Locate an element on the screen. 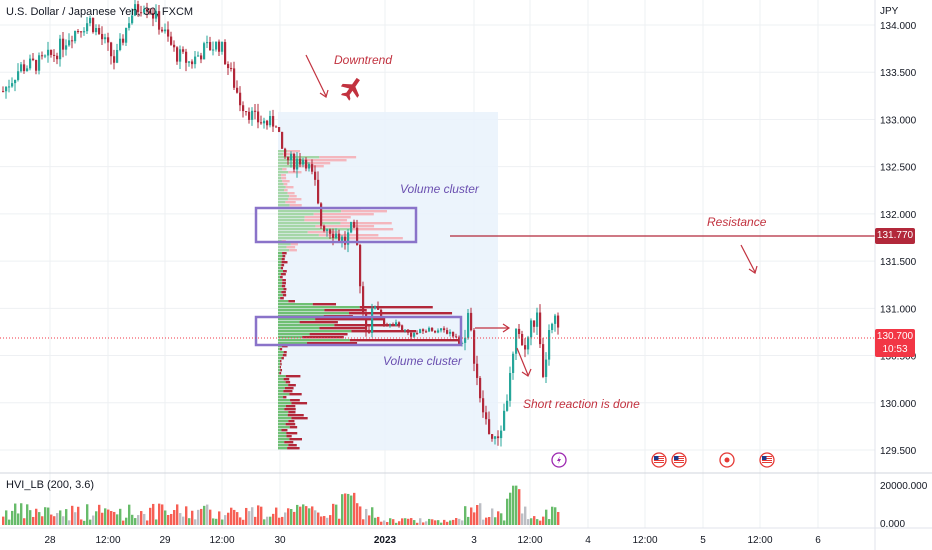 This screenshot has height=550, width=932. symbol-title: U.S. Dollar / Japanese Yen, 30, FXCM is located at coordinates (100, 12).